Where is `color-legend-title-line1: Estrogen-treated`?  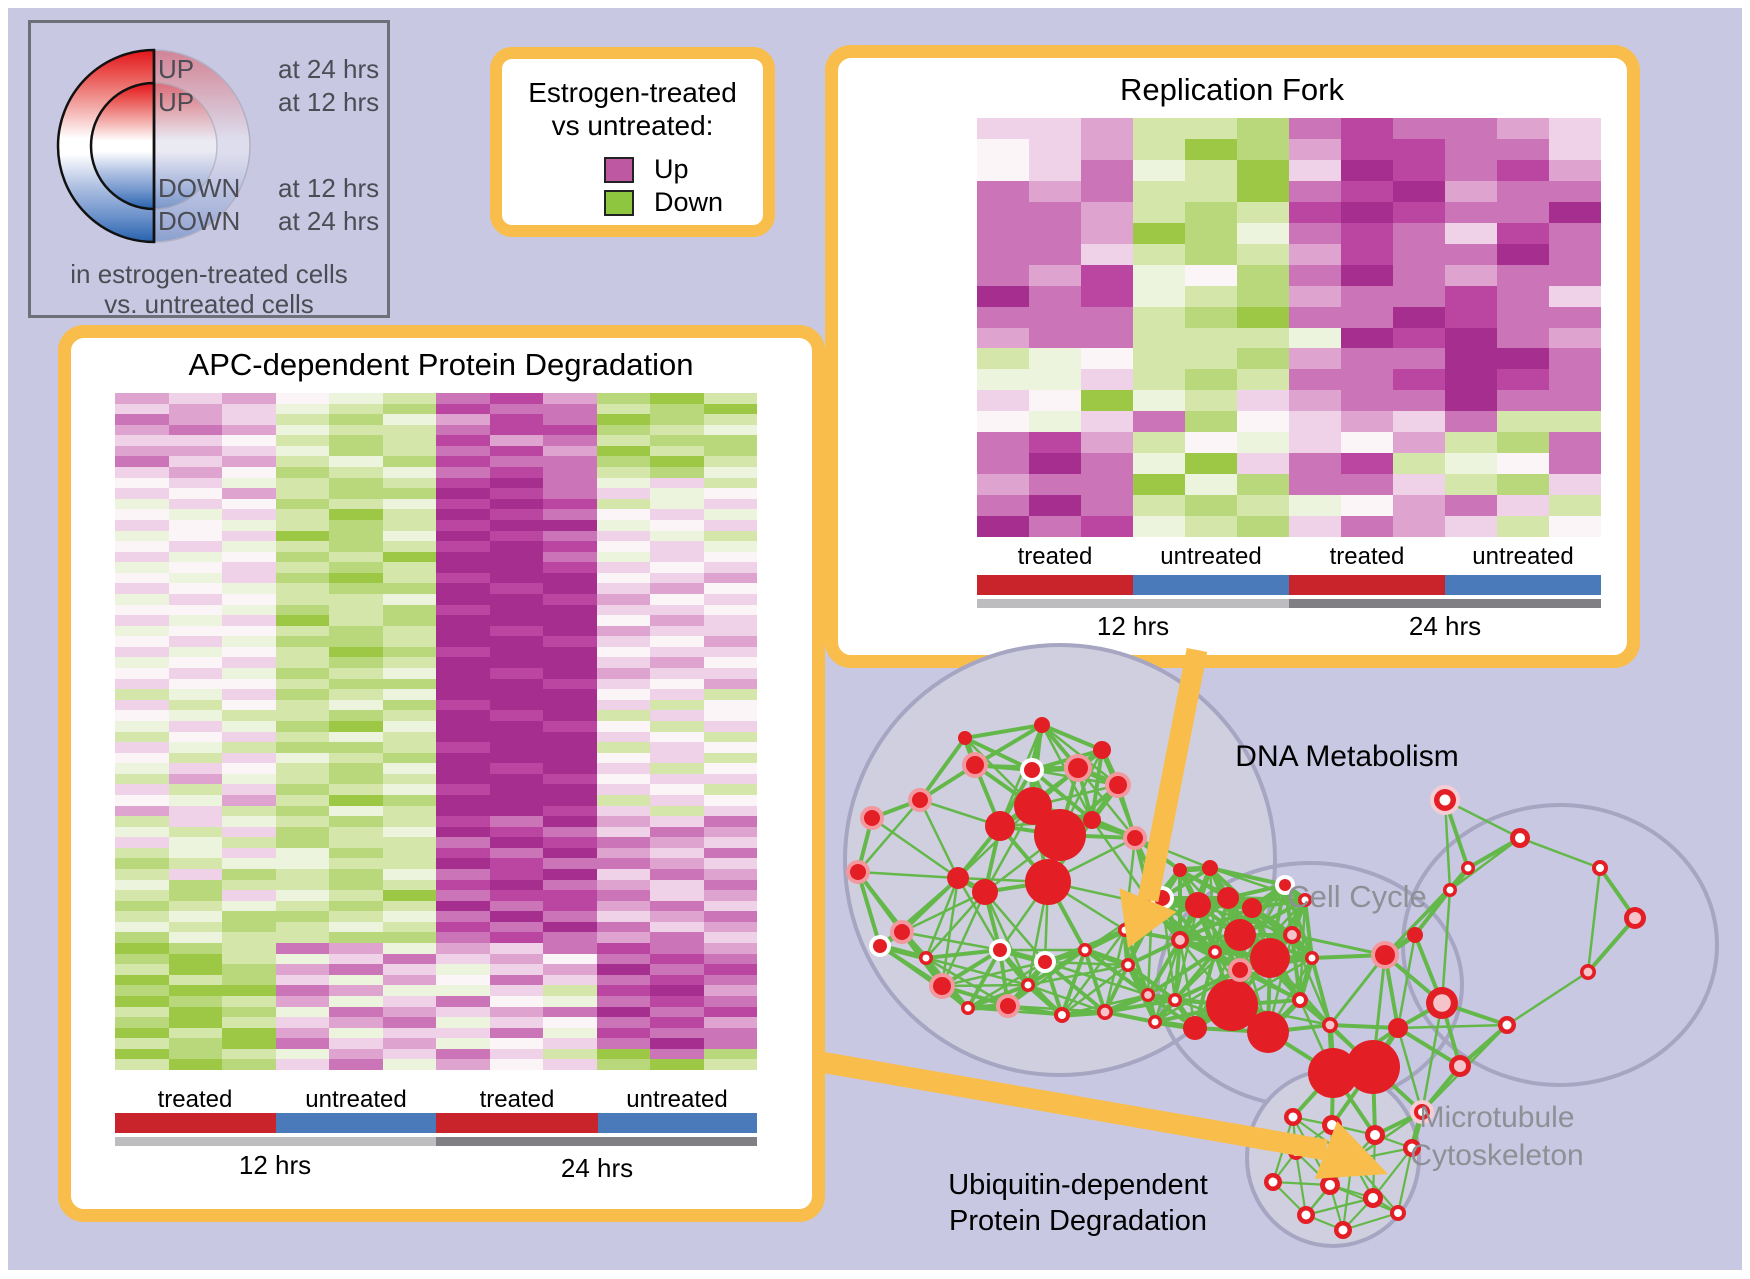 color-legend-title-line1: Estrogen-treated is located at coordinates (632, 92).